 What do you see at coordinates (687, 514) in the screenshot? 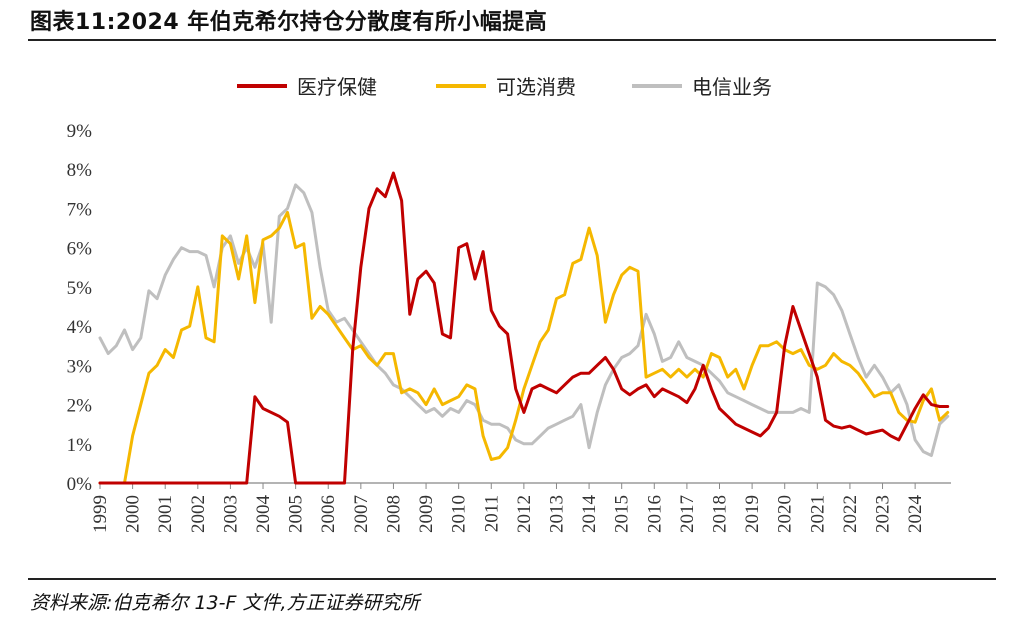
I see `x-tick-label: 2017` at bounding box center [687, 514].